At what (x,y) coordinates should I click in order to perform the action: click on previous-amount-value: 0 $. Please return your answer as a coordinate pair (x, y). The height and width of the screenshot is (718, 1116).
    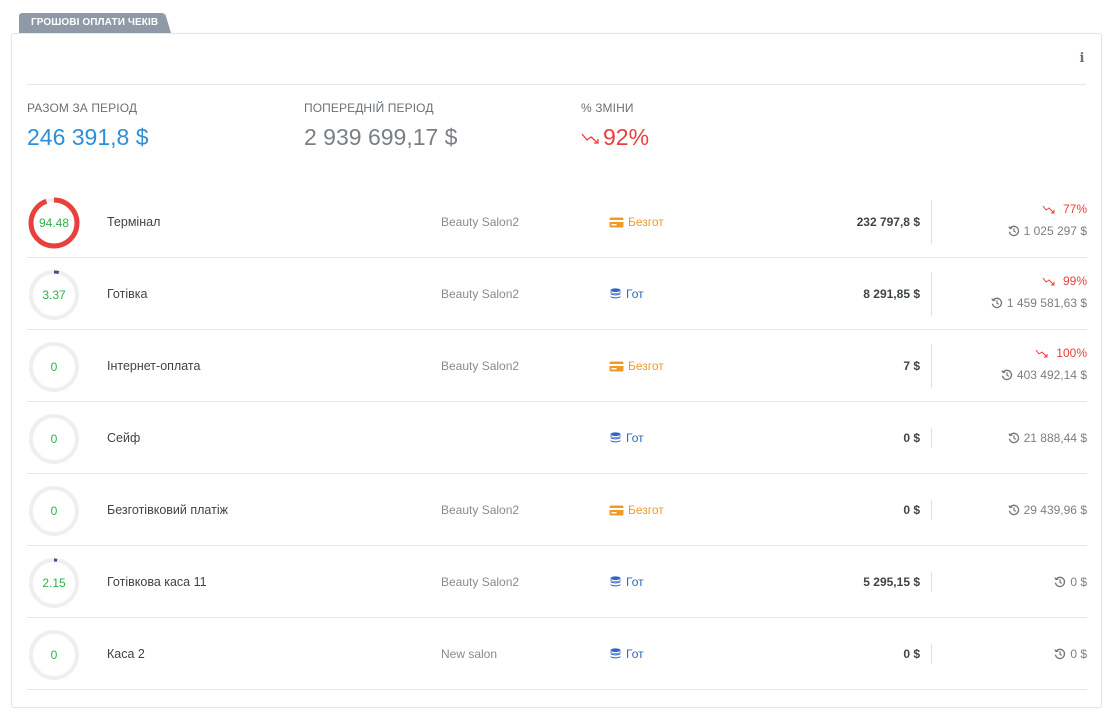
    Looking at the image, I should click on (1078, 654).